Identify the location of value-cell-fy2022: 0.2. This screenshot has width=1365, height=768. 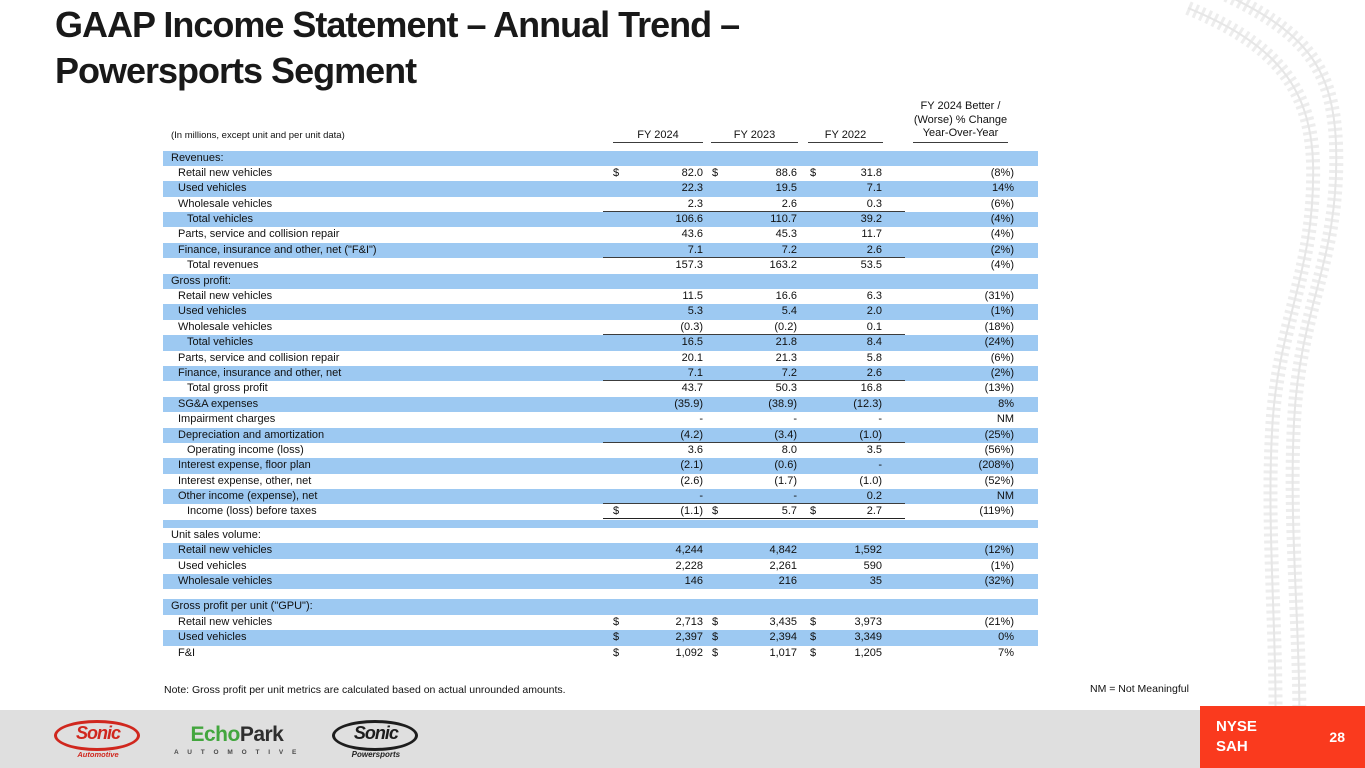
(840, 496).